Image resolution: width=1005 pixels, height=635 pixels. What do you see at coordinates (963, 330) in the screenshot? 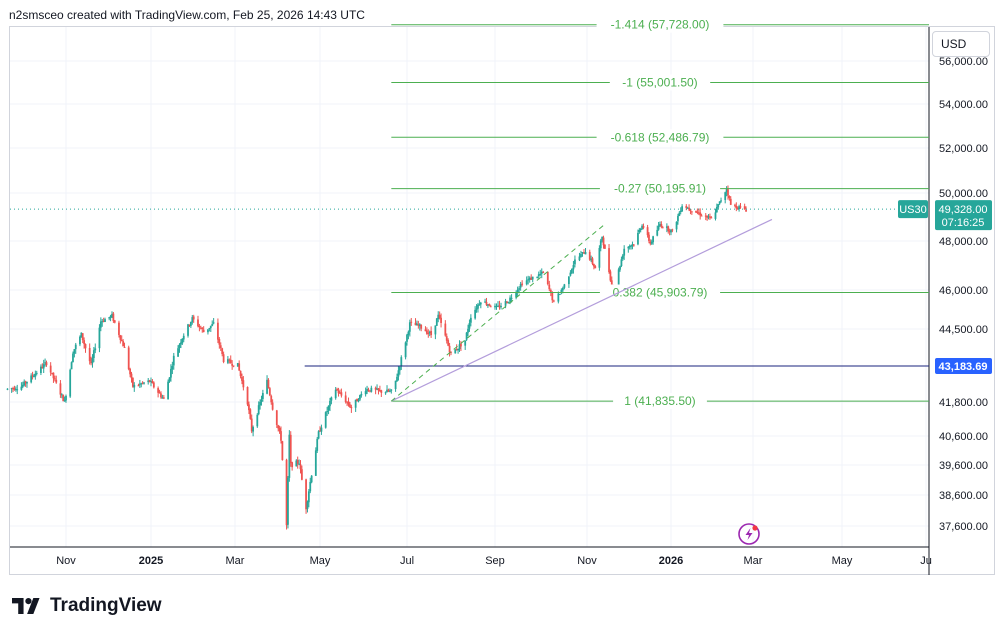
I see `price-tick-label: 44,500.00` at bounding box center [963, 330].